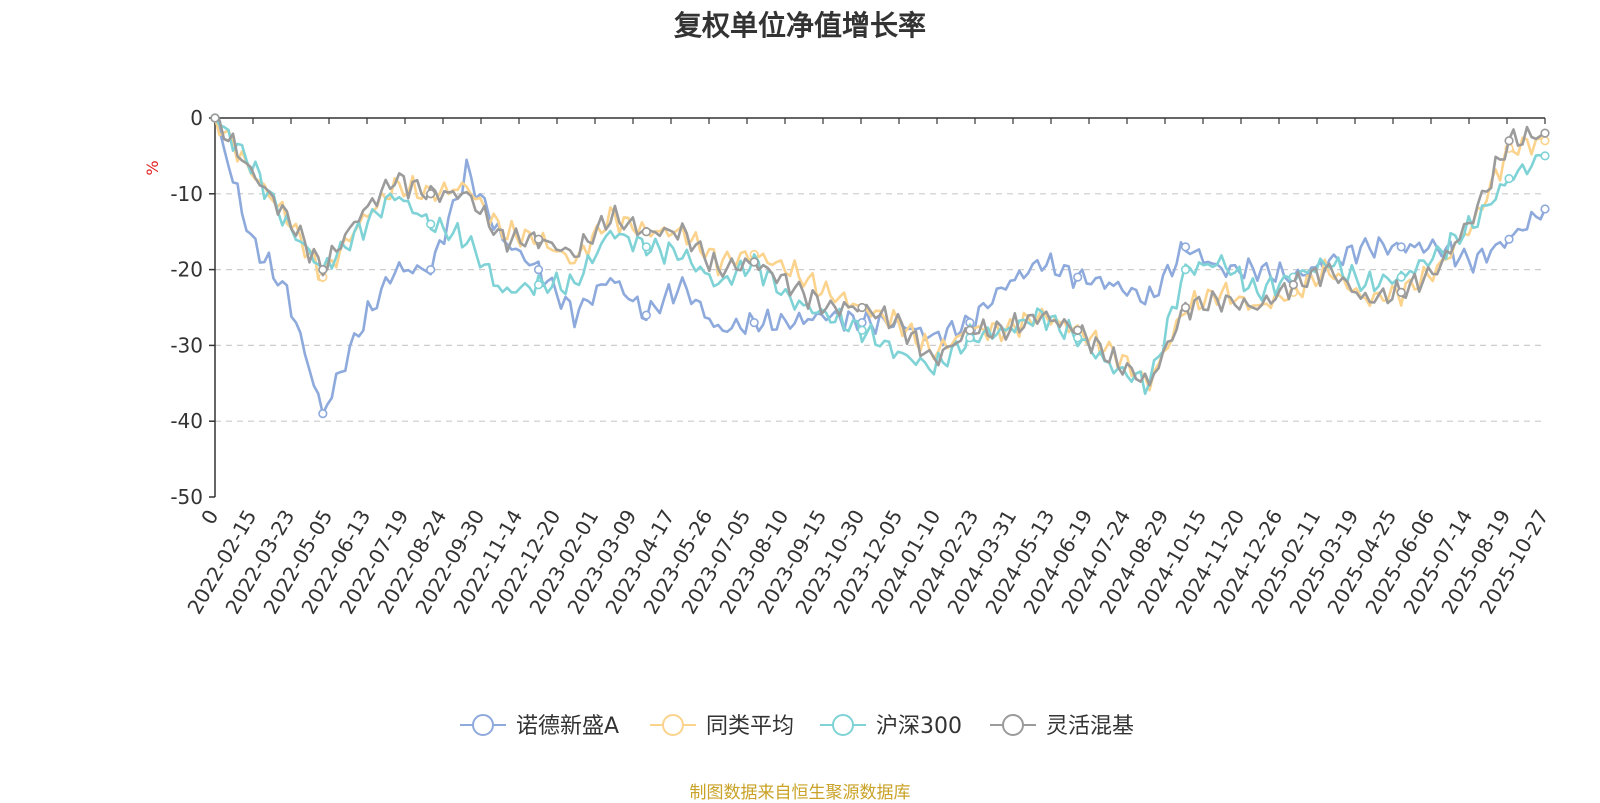  Describe the element at coordinates (186, 345) in the screenshot. I see `y-tick-label: -30` at that location.